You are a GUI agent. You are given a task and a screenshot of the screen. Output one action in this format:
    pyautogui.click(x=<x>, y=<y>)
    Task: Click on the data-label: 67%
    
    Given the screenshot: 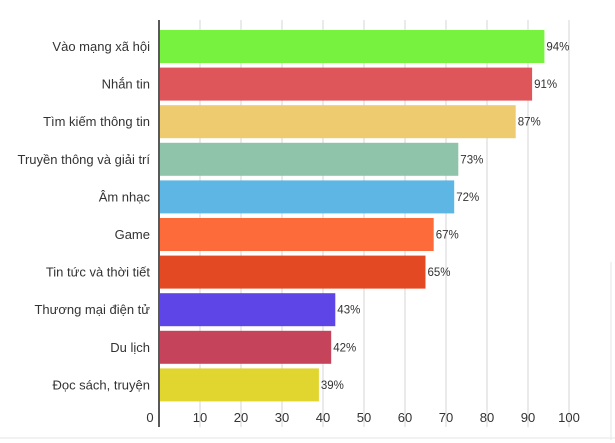 What is the action you would take?
    pyautogui.click(x=447, y=236)
    